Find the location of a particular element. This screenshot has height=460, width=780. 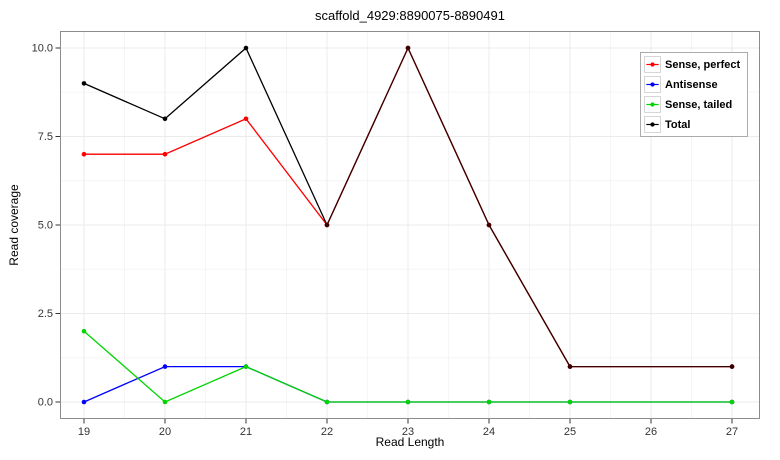

legend-label: Antisense is located at coordinates (691, 84).